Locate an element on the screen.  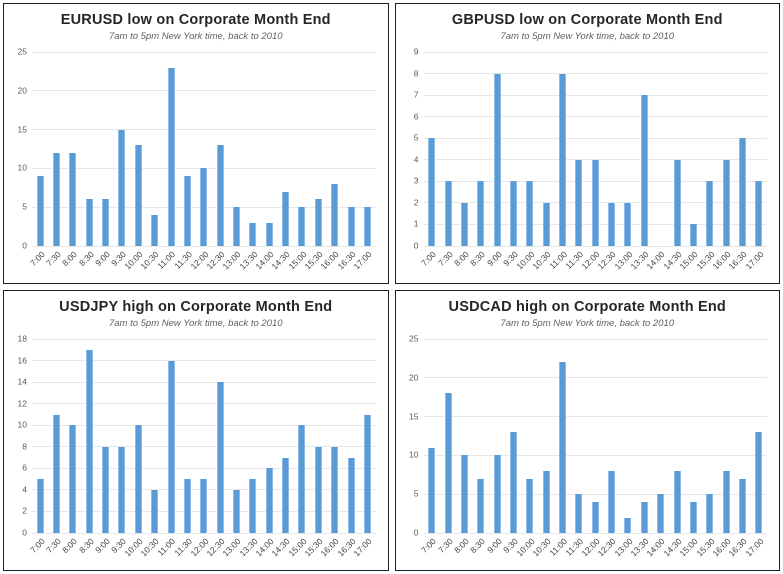
y-tick-label: 10 is located at coordinates (22, 167).